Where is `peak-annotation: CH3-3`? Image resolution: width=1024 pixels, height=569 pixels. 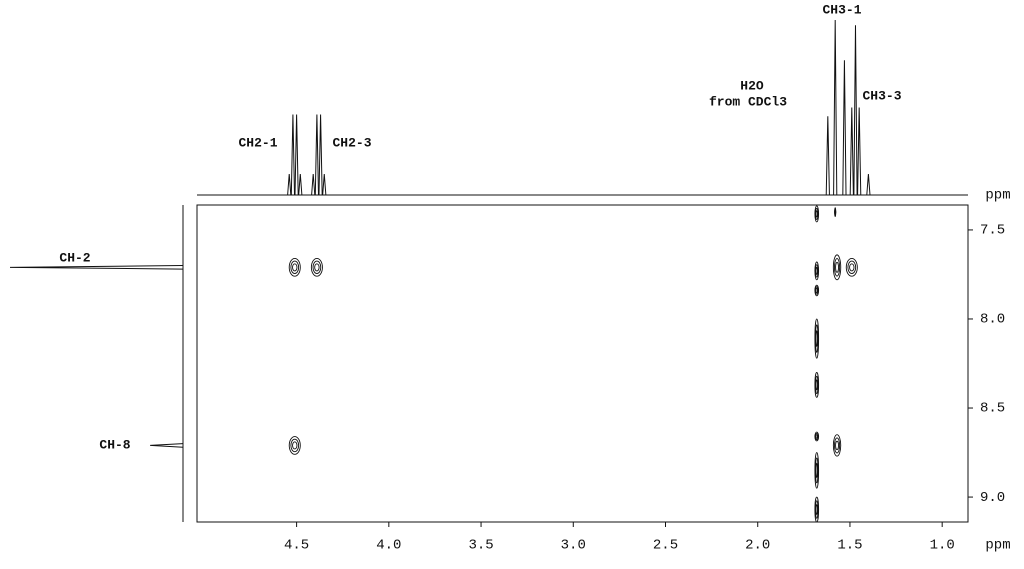
peak-annotation: CH3-3 is located at coordinates (881, 95).